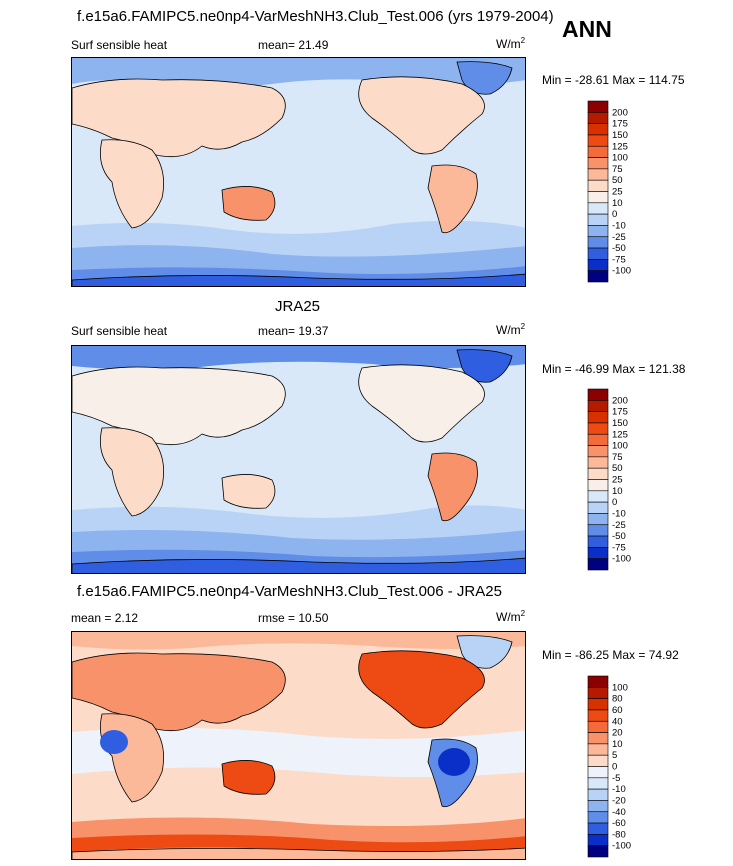  What do you see at coordinates (617, 710) in the screenshot?
I see `colorbar-tick-label: 60` at bounding box center [617, 710].